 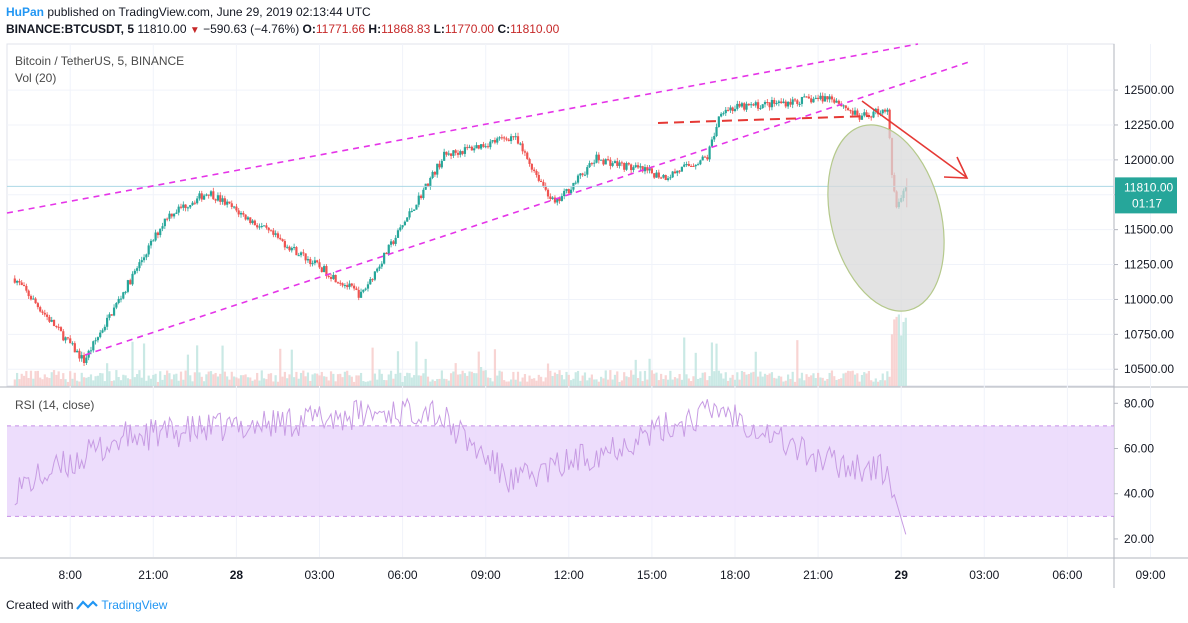 What do you see at coordinates (1149, 369) in the screenshot?
I see `y-tick-label: 10500.00` at bounding box center [1149, 369].